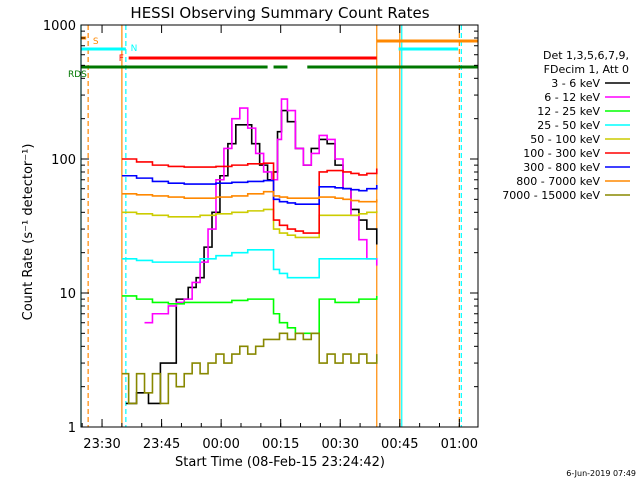 This screenshot has height=480, width=640. Describe the element at coordinates (601, 473) in the screenshot. I see `date-stamp: 6-Jun-2019 07:49` at that location.